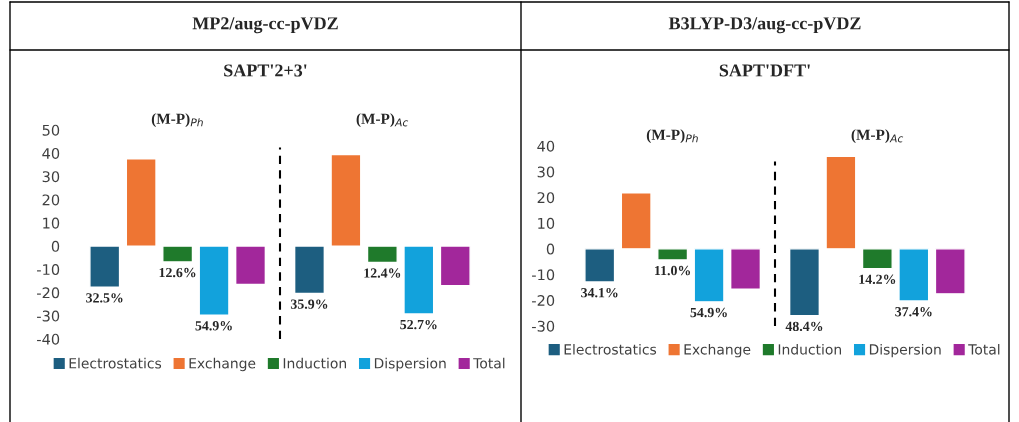  Describe the element at coordinates (764, 70) in the screenshot. I see `chart-subtitle: SAPT'DFT'` at that location.